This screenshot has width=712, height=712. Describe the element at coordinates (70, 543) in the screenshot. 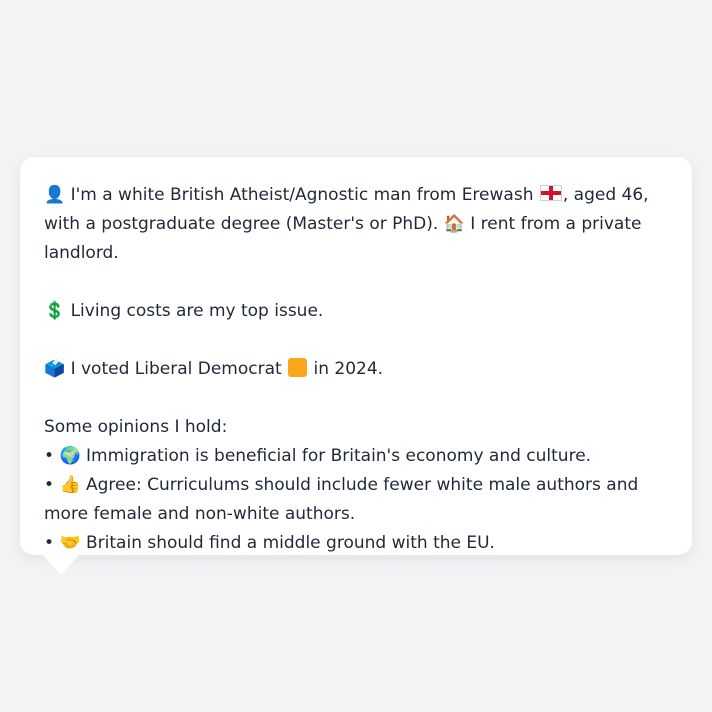

I see `handshake-icon: 🤝` at that location.